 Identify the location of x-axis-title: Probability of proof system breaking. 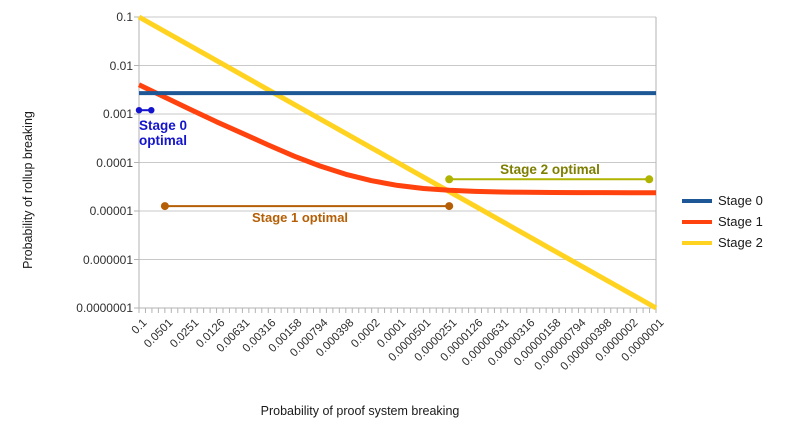
(360, 411).